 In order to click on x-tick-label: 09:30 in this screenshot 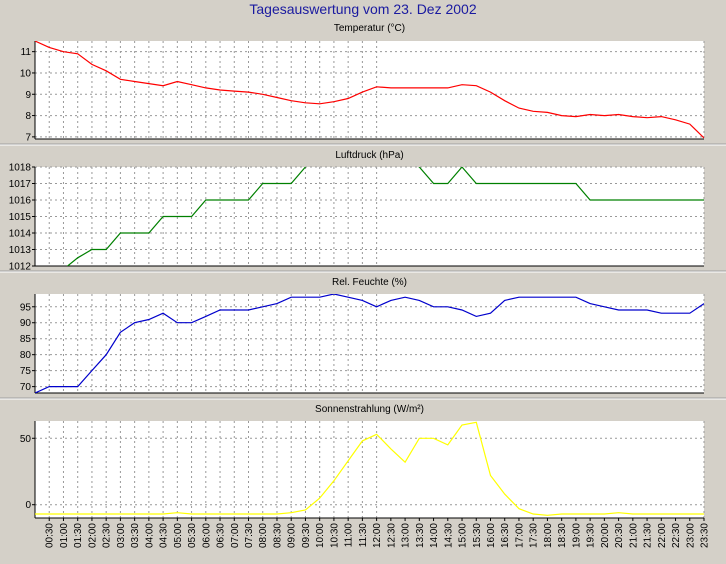, I will do `click(306, 535)`.